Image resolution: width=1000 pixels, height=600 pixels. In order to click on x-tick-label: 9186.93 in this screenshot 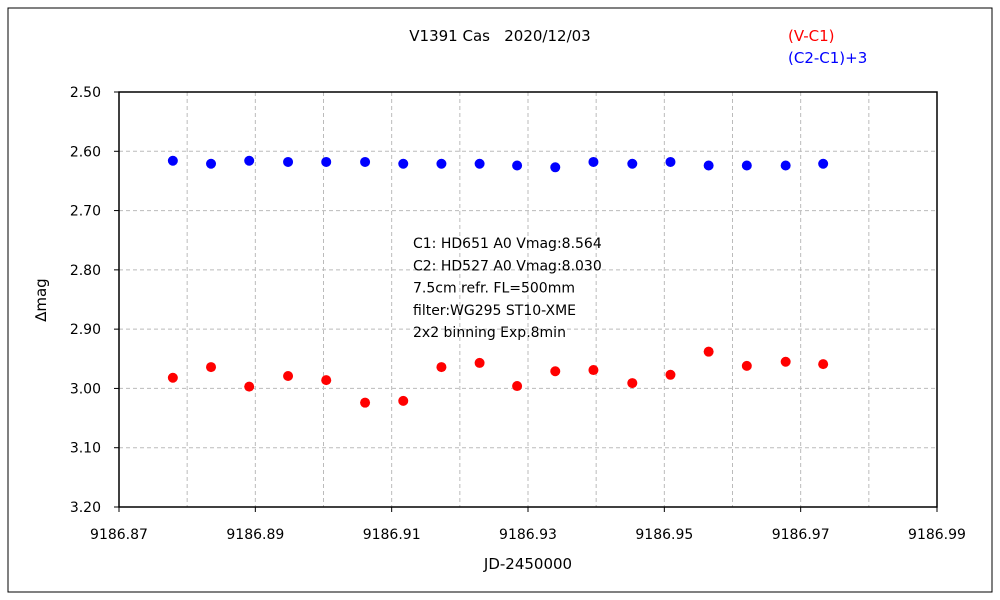, I will do `click(528, 535)`.